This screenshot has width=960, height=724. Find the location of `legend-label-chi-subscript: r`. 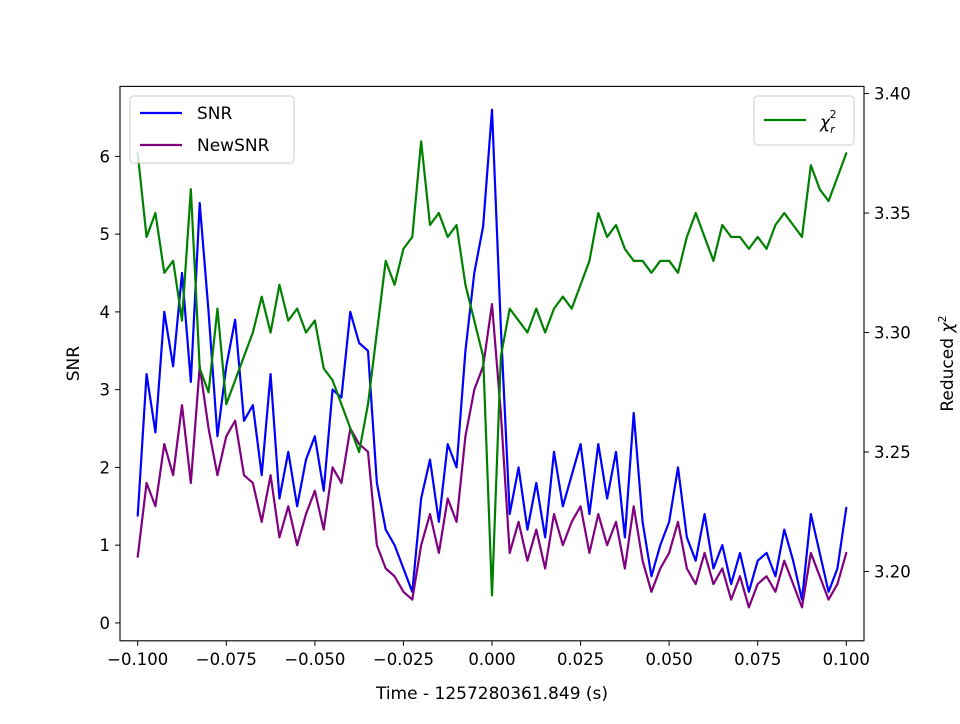

legend-label-chi-subscript: r is located at coordinates (833, 129).